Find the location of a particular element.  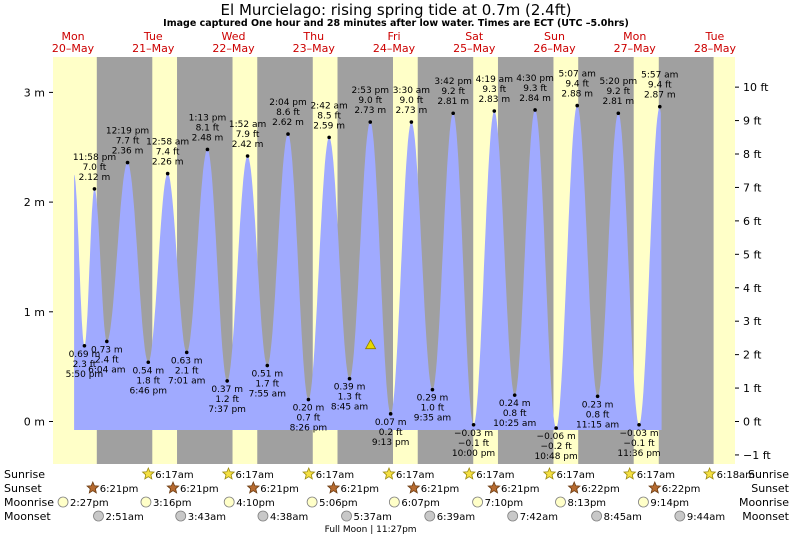

extreme-ft: 1.0 ft is located at coordinates (433, 409).